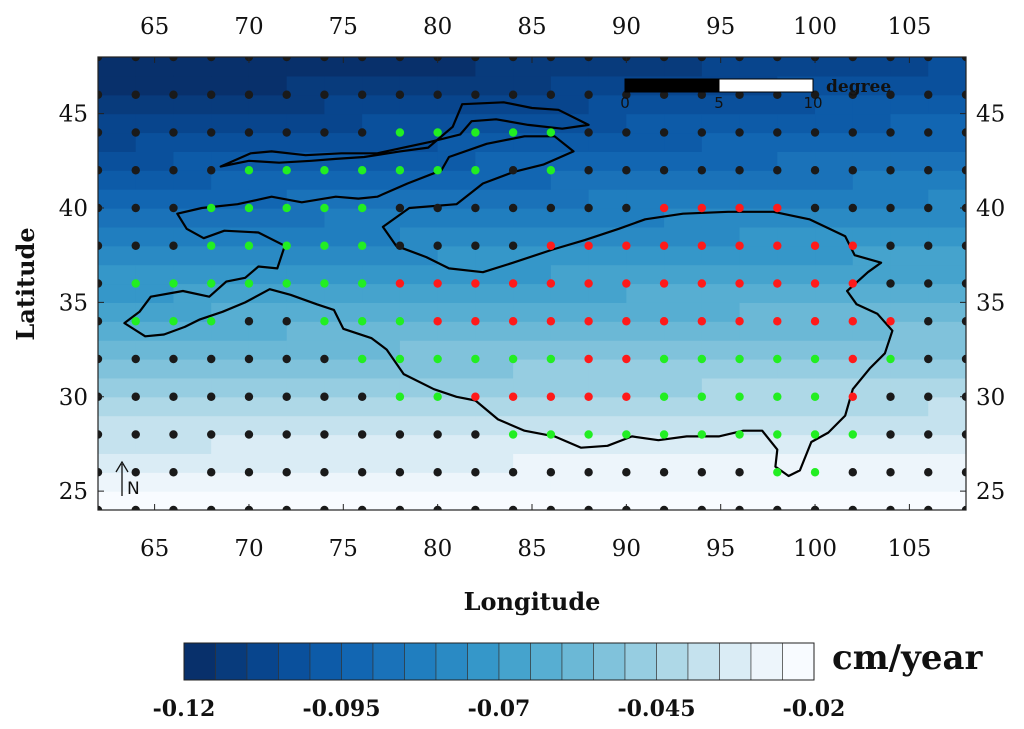 The width and height of the screenshot is (1024, 729). I want to click on y-tick-label-right: 45, so click(990, 115).